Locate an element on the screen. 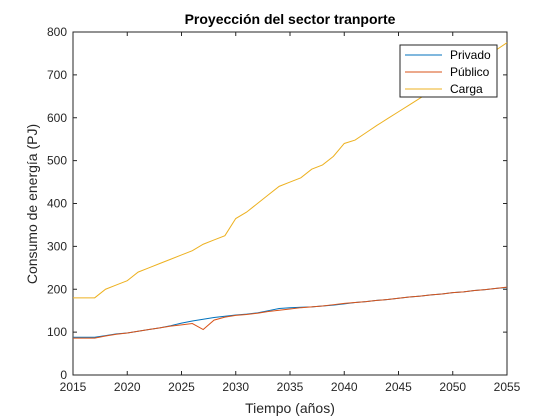 This screenshot has width=560, height=420. y-tick-label: 200 is located at coordinates (57, 289).